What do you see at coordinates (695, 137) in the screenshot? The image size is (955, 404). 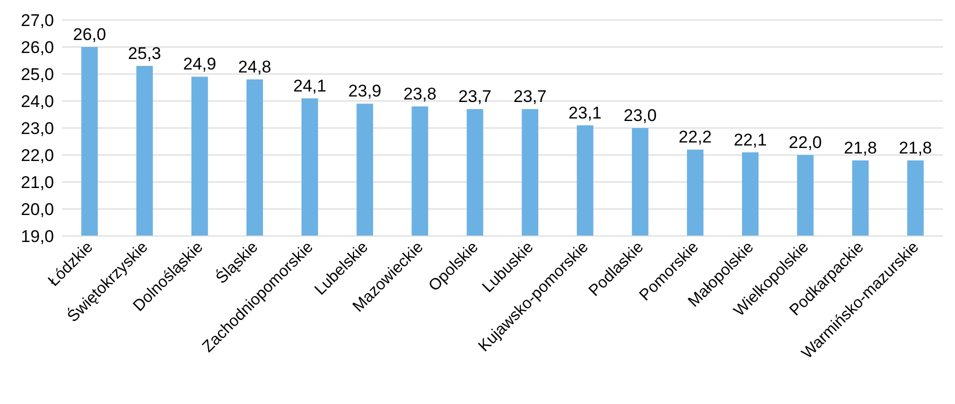 I see `data-label: 22,2` at bounding box center [695, 137].